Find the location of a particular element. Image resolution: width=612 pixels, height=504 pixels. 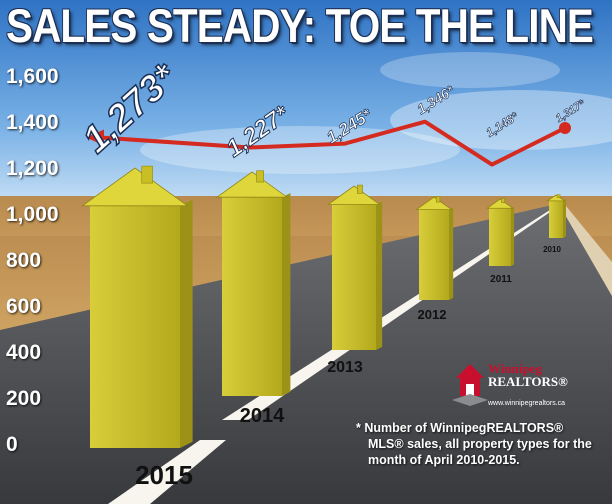

footnote-line3: month of April 2010-2015. is located at coordinates (444, 460).